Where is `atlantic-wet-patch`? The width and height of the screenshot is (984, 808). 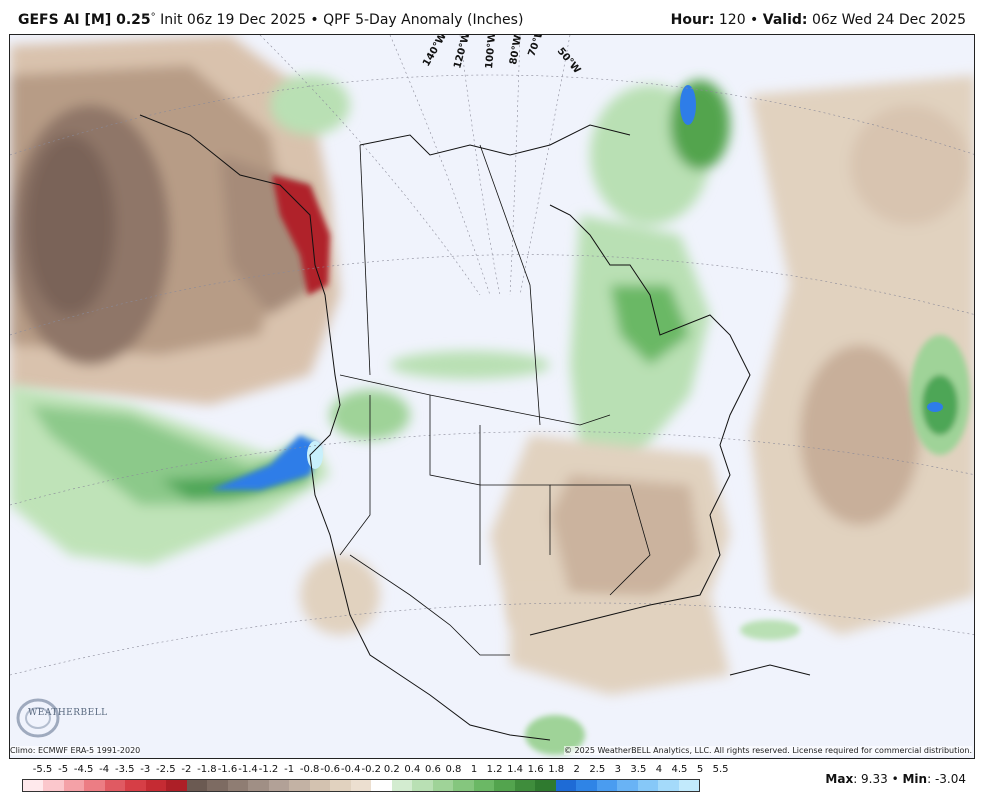
atlantic-wet-patch is located at coordinates (940, 395).